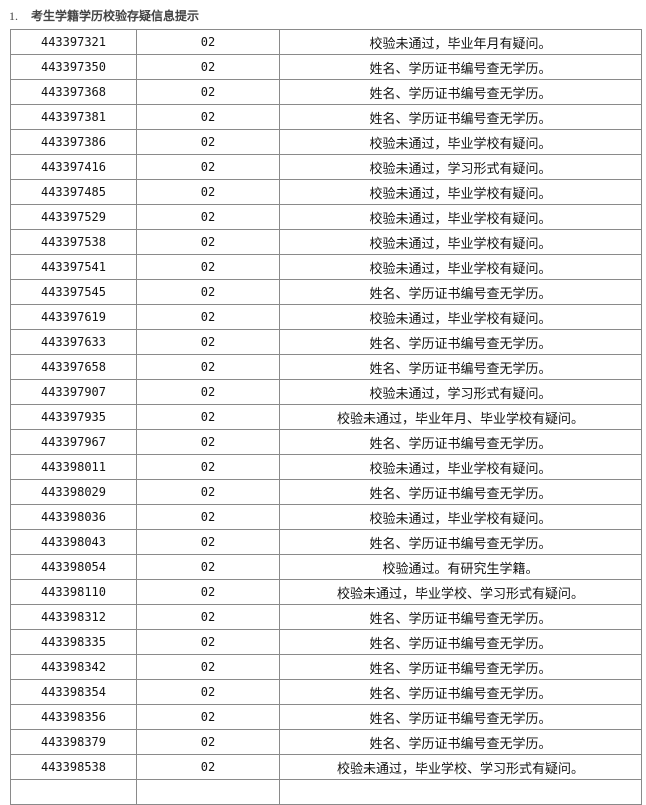 The height and width of the screenshot is (805, 646). What do you see at coordinates (326, 592) in the screenshot?
I see `table-row: 443398110 02 校验未通过，毕业学校、学习形式有疑问。` at bounding box center [326, 592].